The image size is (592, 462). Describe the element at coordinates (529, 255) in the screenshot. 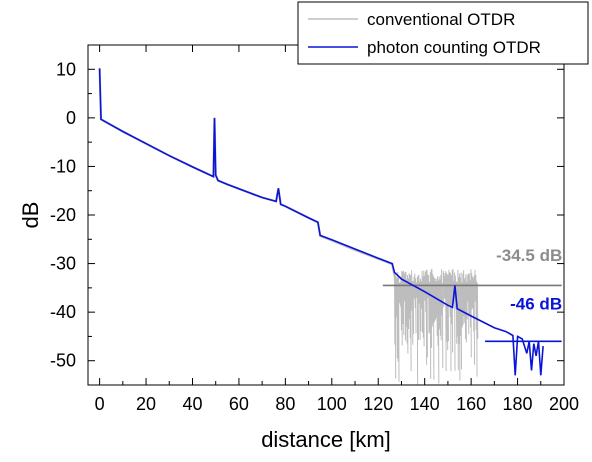

I see `conventional-floor-label: -34.5 dB` at that location.